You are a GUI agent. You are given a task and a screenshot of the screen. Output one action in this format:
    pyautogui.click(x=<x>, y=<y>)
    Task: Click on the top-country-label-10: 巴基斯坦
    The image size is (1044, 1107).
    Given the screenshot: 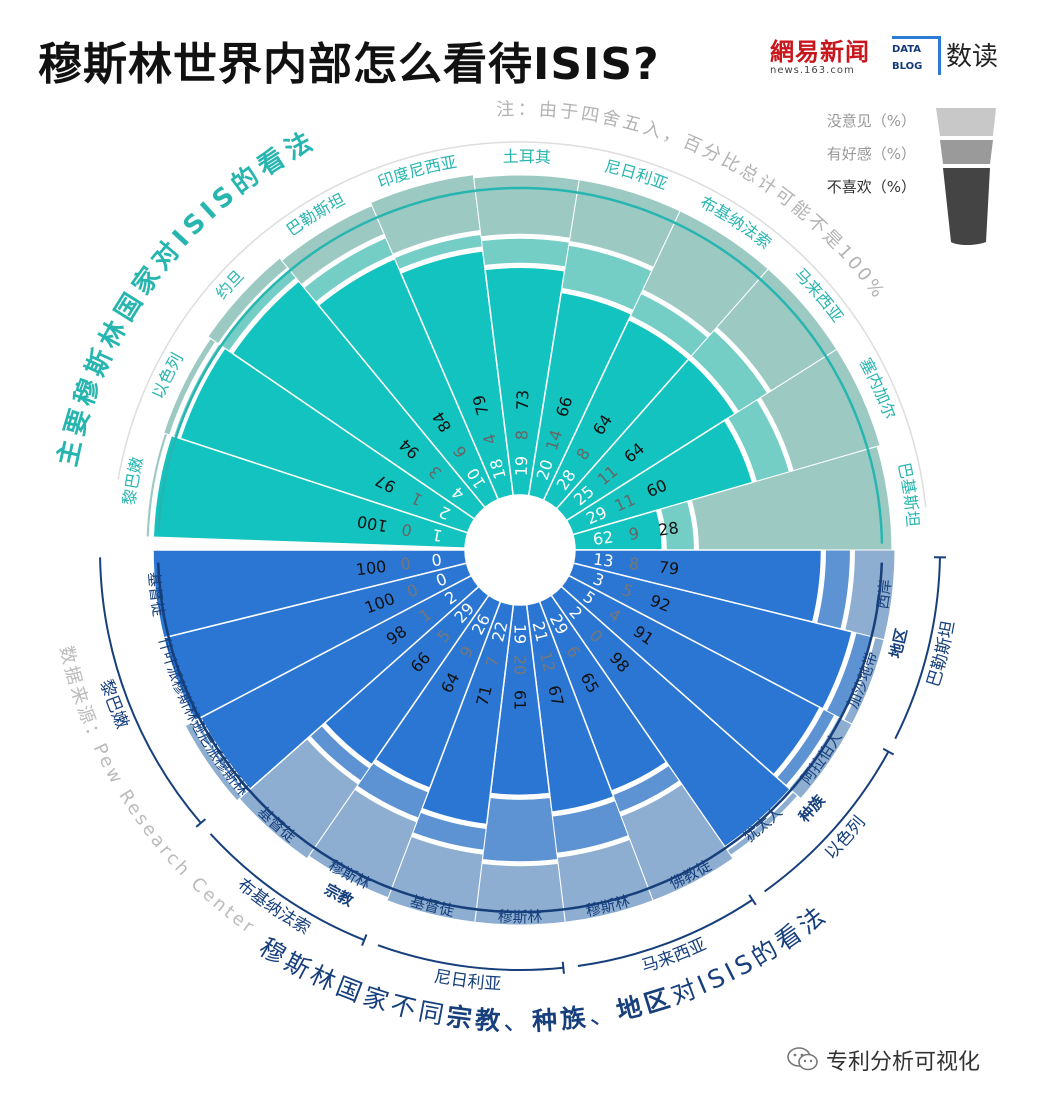 What is the action you would take?
    pyautogui.click(x=908, y=494)
    